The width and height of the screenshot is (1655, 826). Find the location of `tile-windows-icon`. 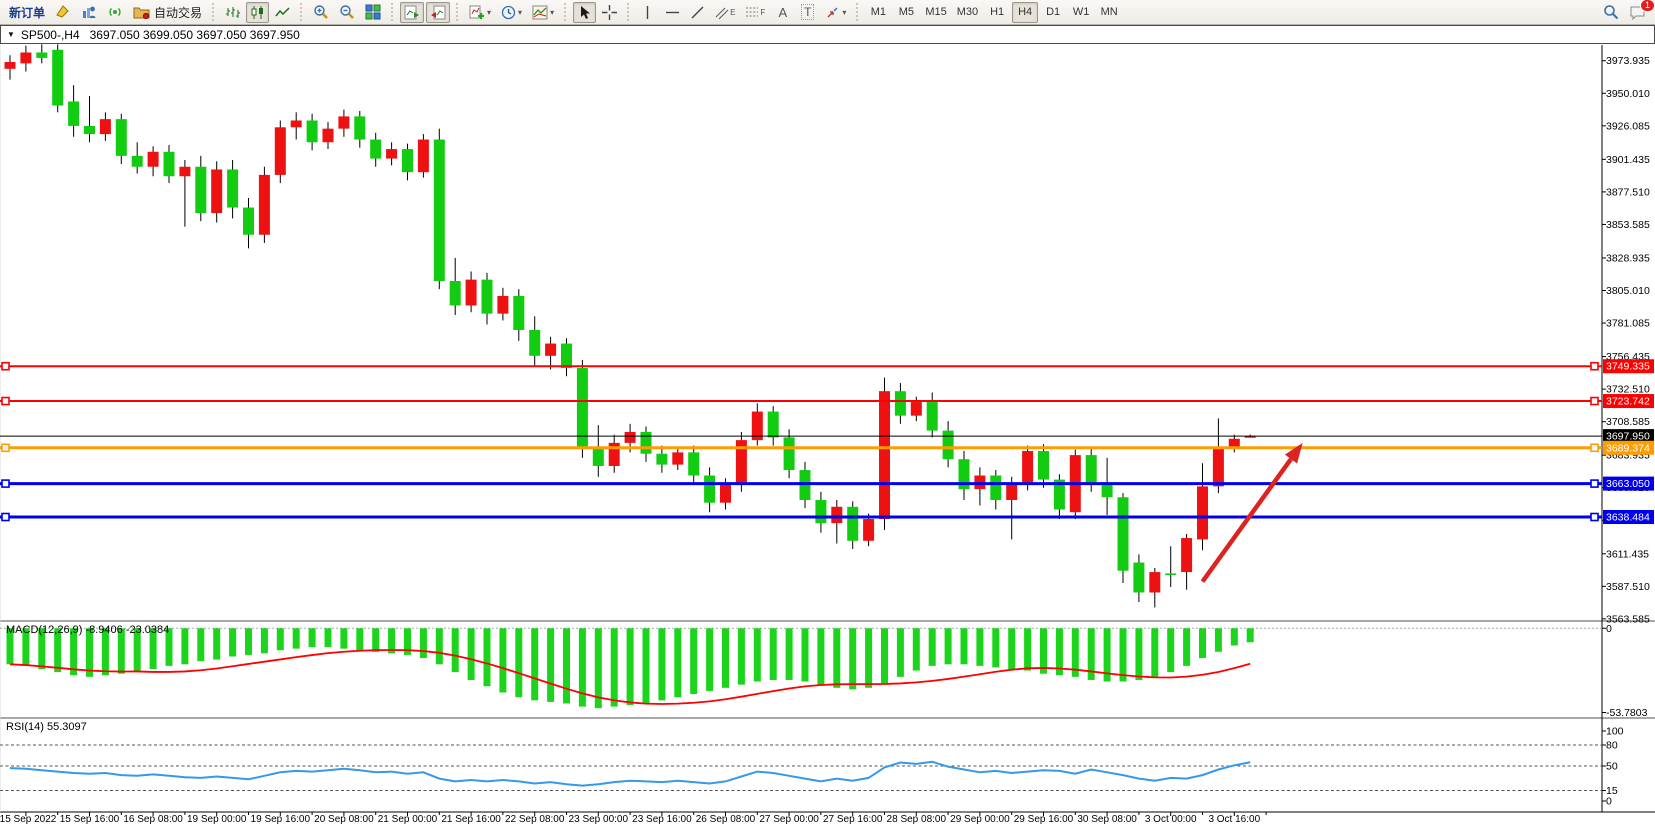

tile-windows-icon is located at coordinates (373, 12).